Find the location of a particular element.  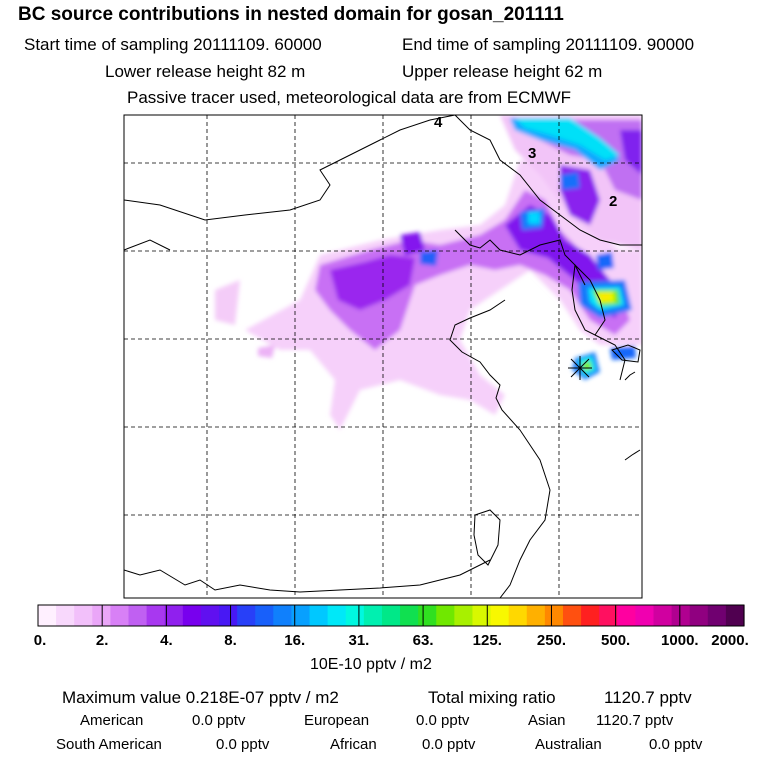

total-mixing-label: Total mixing ratio is located at coordinates (492, 697).